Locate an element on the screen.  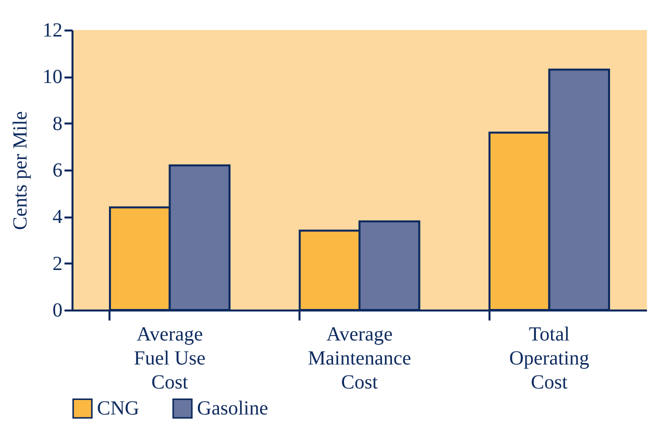
y-tick-label: 4 is located at coordinates (57, 217).